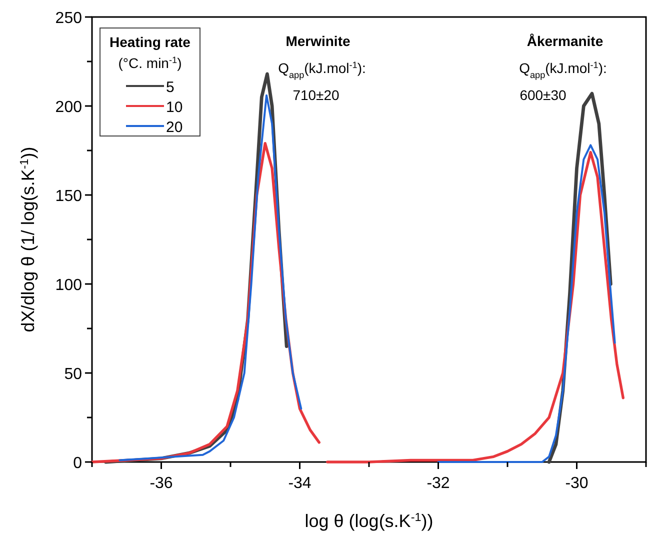 Image resolution: width=649 pixels, height=537 pixels. I want to click on x-tick-label: -34, so click(300, 483).